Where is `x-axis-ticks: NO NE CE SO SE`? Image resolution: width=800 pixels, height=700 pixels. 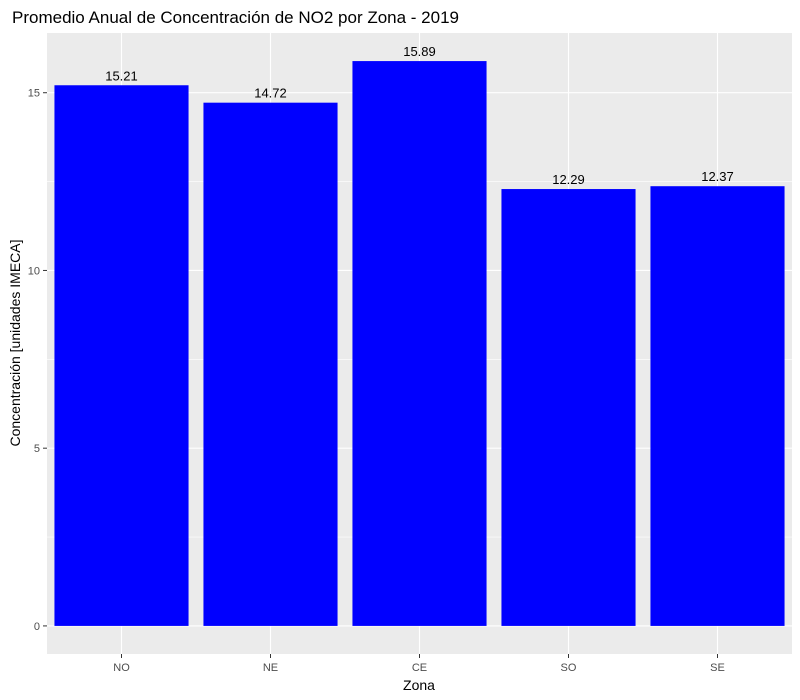
x-axis-ticks: NO NE CE SO SE is located at coordinates (419, 664).